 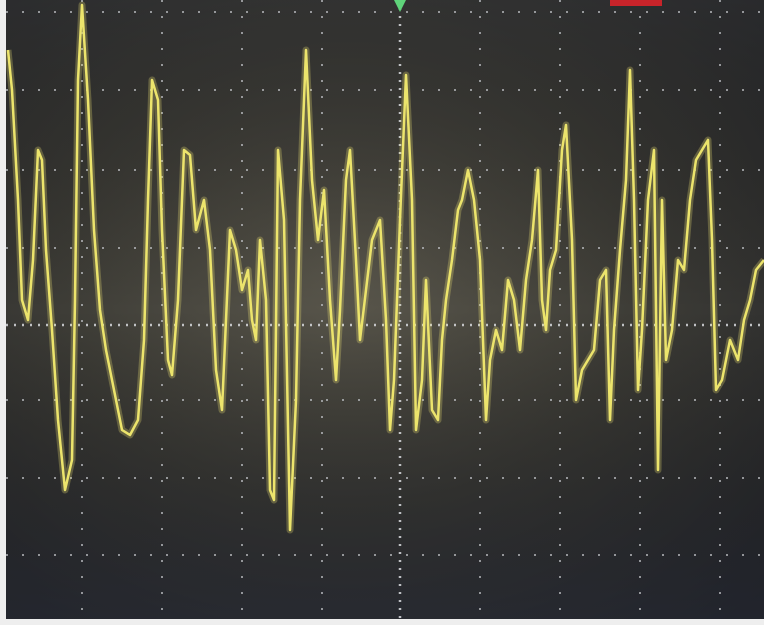 What do you see at coordinates (400, 6) in the screenshot?
I see `trigger-marker` at bounding box center [400, 6].